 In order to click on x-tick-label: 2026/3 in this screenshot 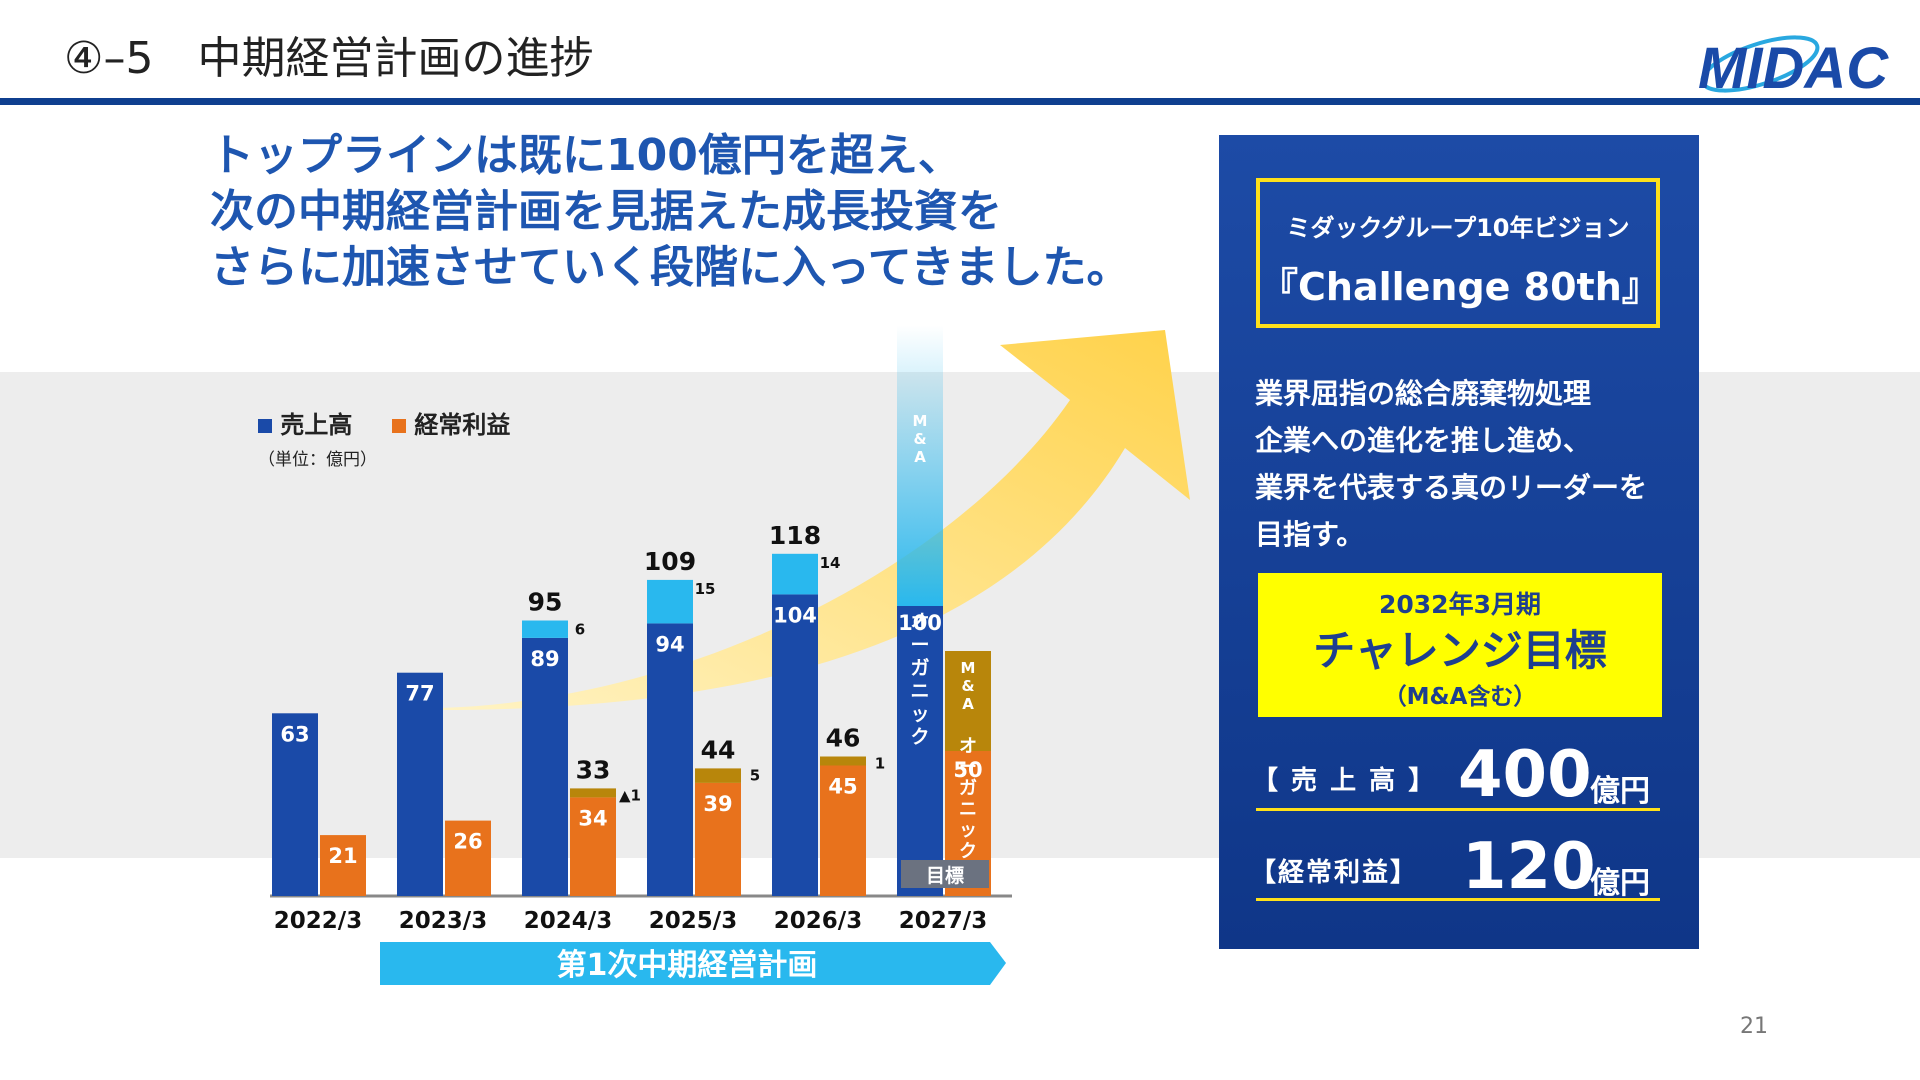, I will do `click(818, 921)`.